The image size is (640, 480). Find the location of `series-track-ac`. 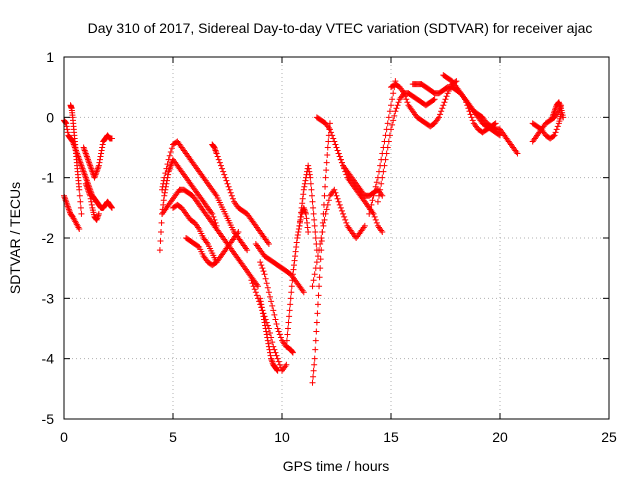

series-track-ac is located at coordinates (547, 126).